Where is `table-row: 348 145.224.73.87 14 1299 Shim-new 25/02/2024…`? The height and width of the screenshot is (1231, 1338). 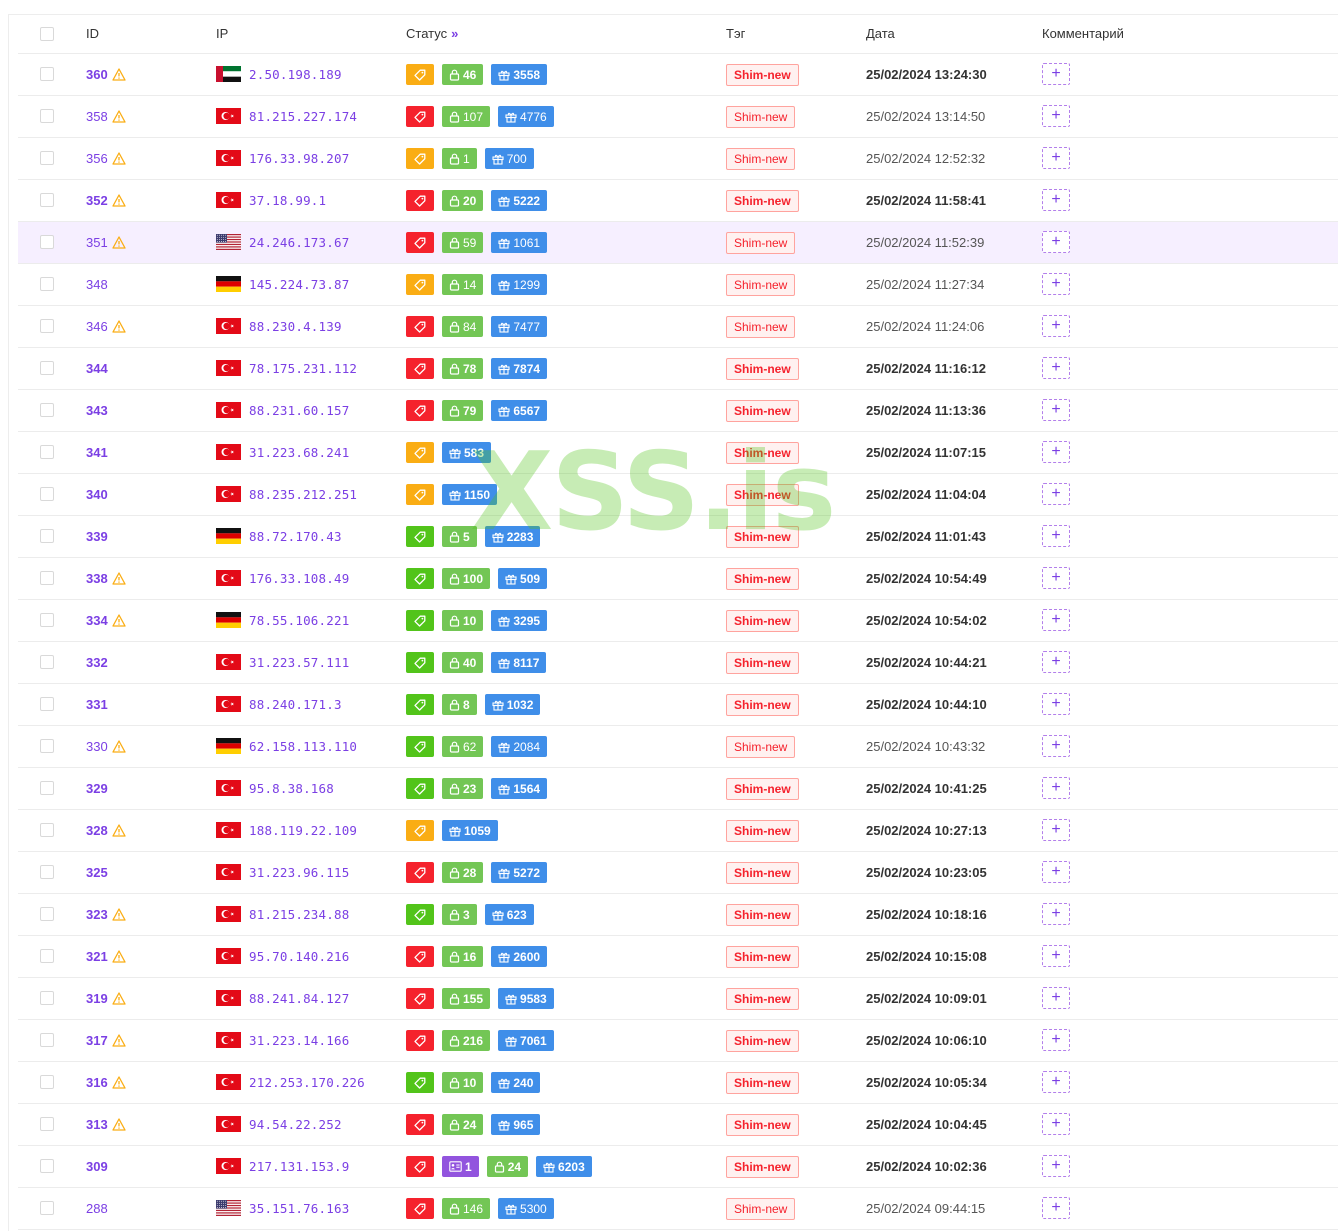 table-row: 348 145.224.73.87 14 1299 Shim-new 25/02/2024… is located at coordinates (678, 285).